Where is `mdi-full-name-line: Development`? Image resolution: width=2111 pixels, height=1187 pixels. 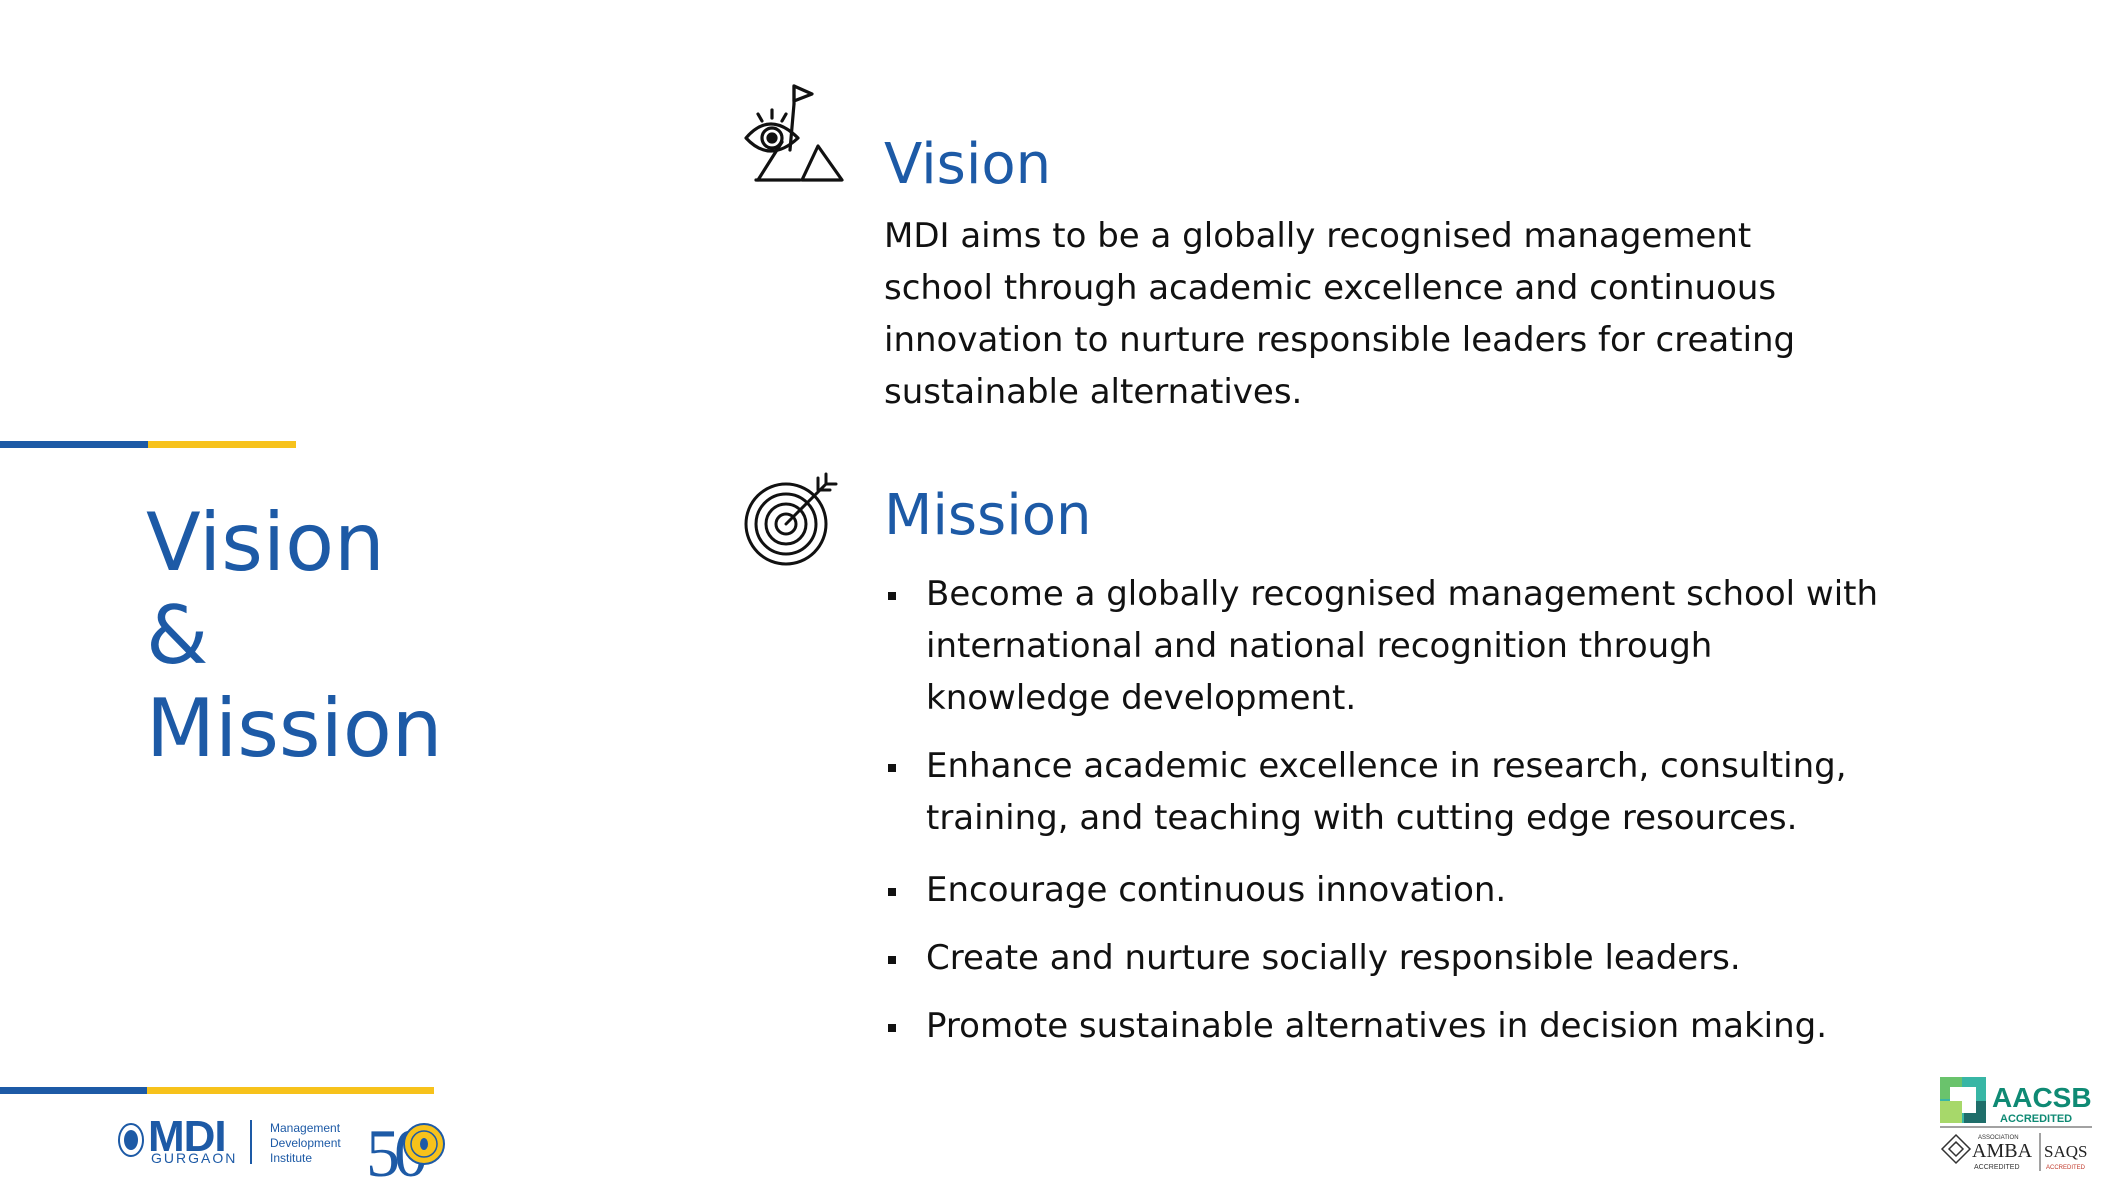 mdi-full-name-line: Development is located at coordinates (305, 1143).